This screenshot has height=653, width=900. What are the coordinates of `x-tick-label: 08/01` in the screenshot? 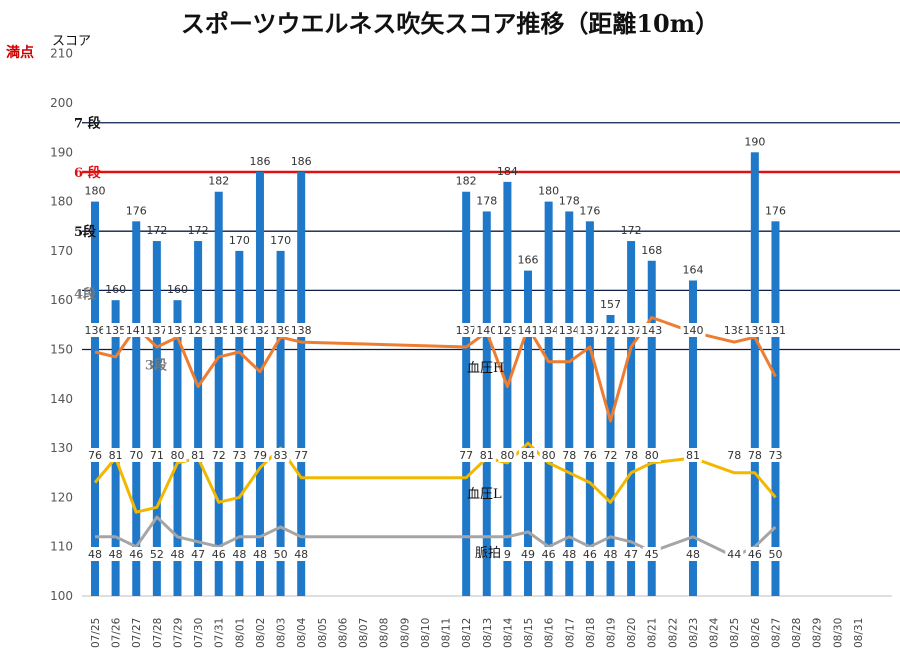 It's located at (240, 633).